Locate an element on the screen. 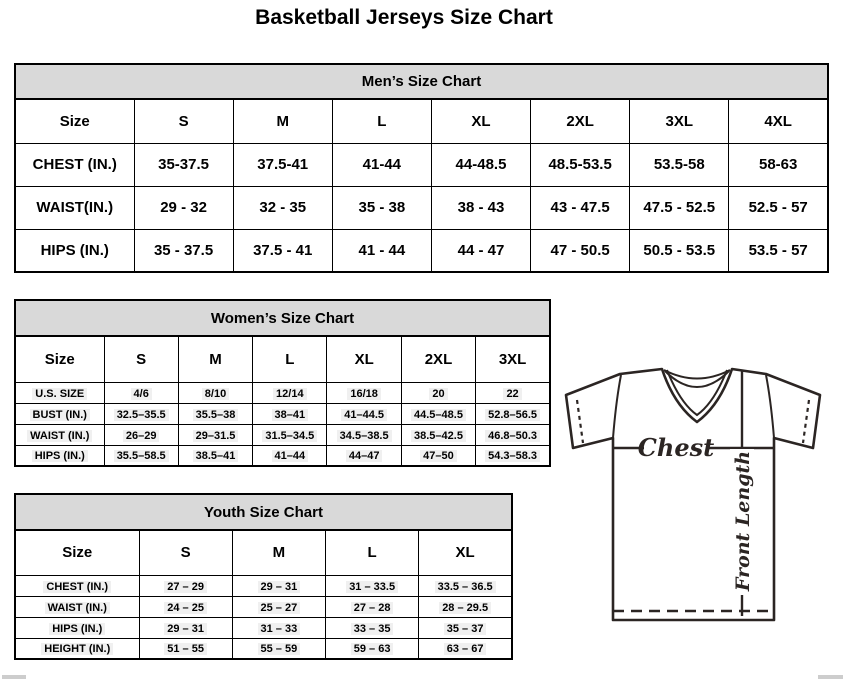 Image resolution: width=843 pixels, height=679 pixels. value-text: 54.3–58.3 is located at coordinates (513, 456).